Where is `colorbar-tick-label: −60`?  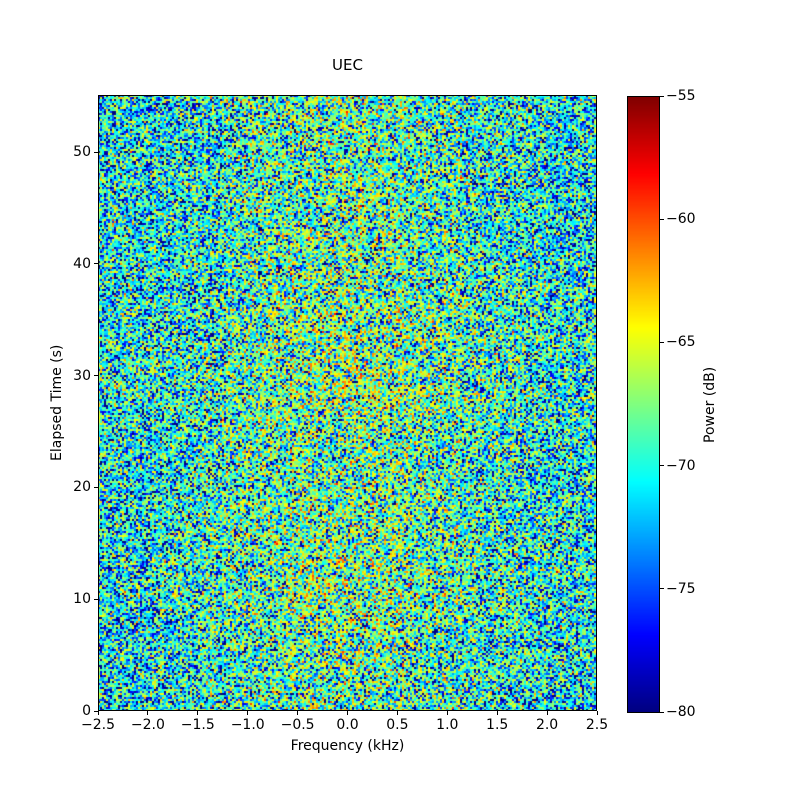 colorbar-tick-label: −60 is located at coordinates (681, 219).